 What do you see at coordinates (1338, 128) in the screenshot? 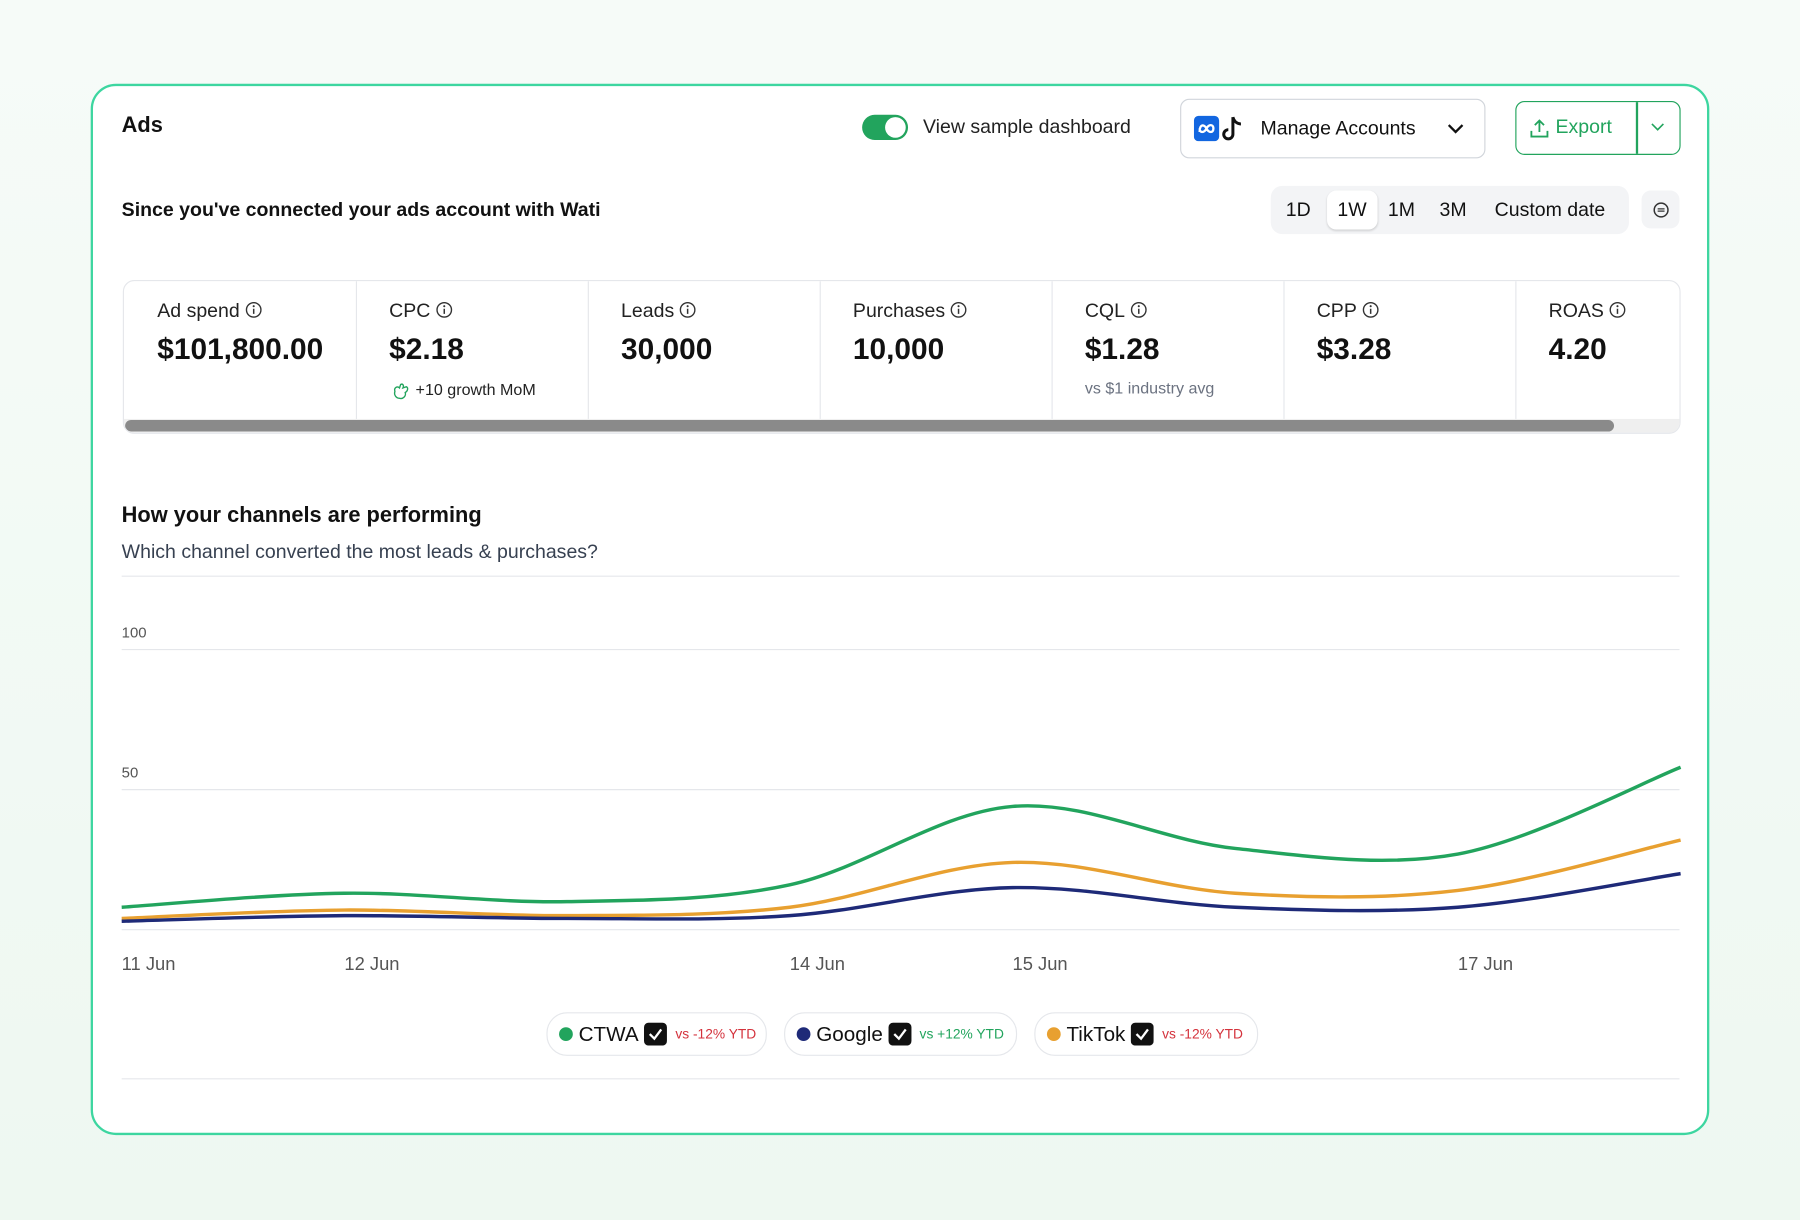
I see `manage-accounts-label: Manage Accounts` at bounding box center [1338, 128].